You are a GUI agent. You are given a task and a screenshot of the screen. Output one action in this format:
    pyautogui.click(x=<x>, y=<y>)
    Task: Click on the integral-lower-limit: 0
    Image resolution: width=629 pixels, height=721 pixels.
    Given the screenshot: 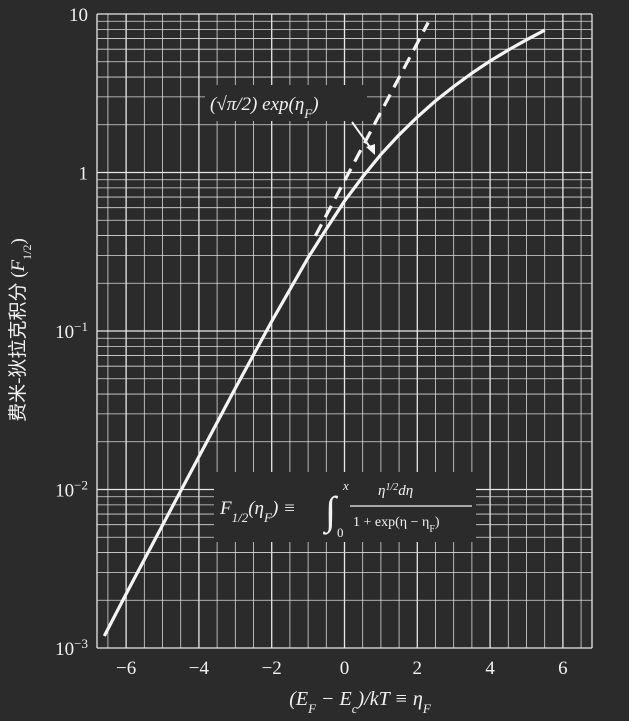 What is the action you would take?
    pyautogui.click(x=340, y=532)
    